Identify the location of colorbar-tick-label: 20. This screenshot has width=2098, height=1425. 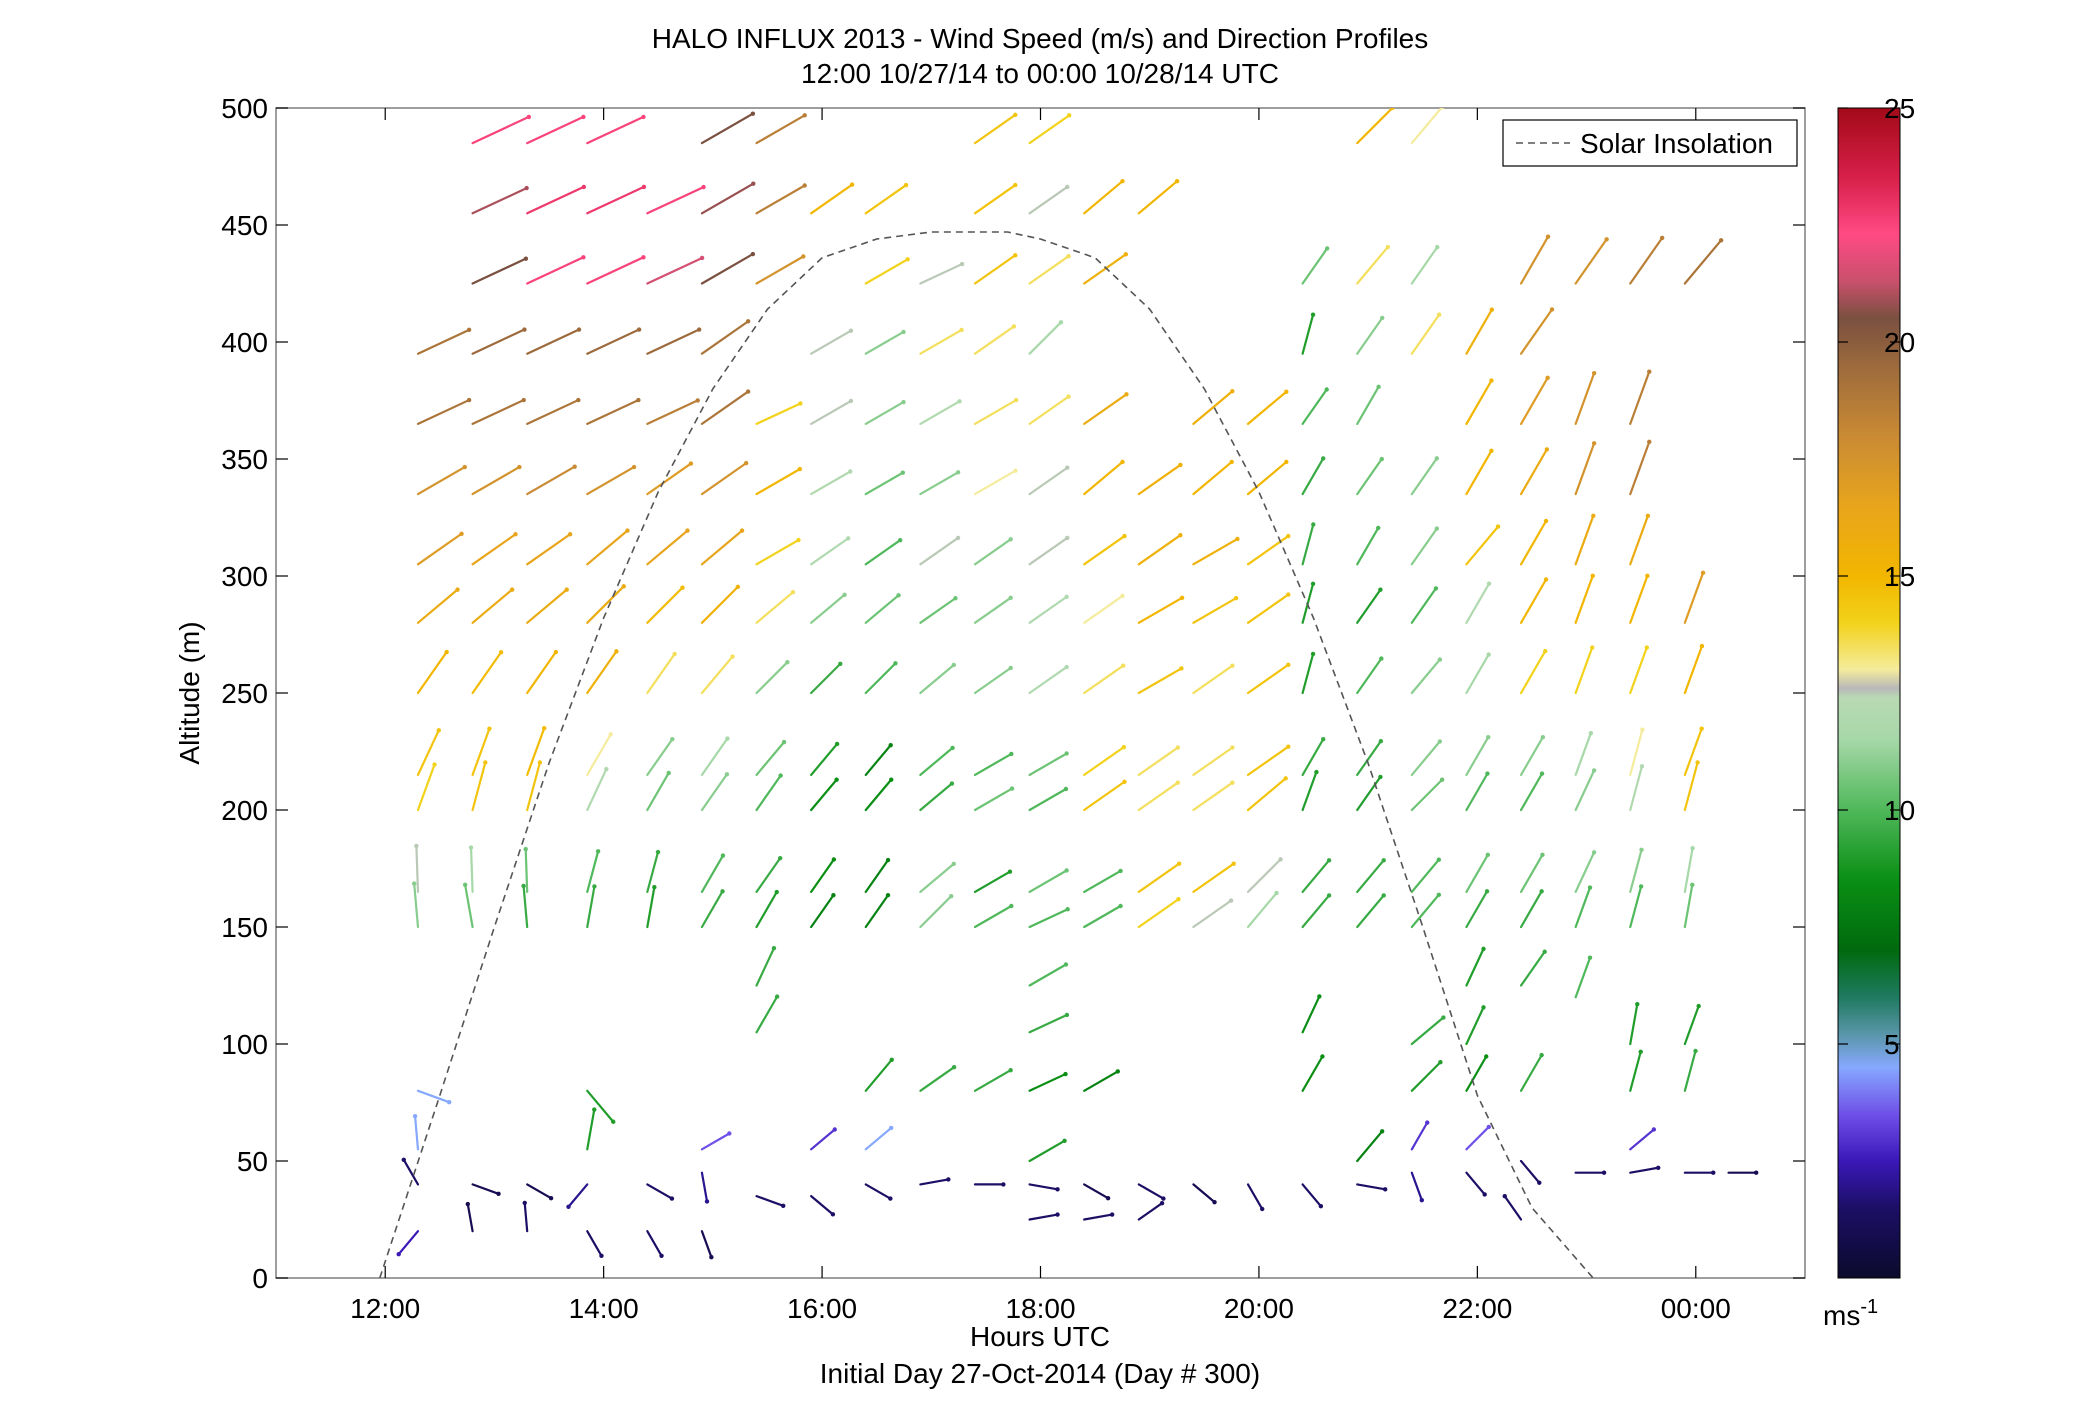
(1899, 342).